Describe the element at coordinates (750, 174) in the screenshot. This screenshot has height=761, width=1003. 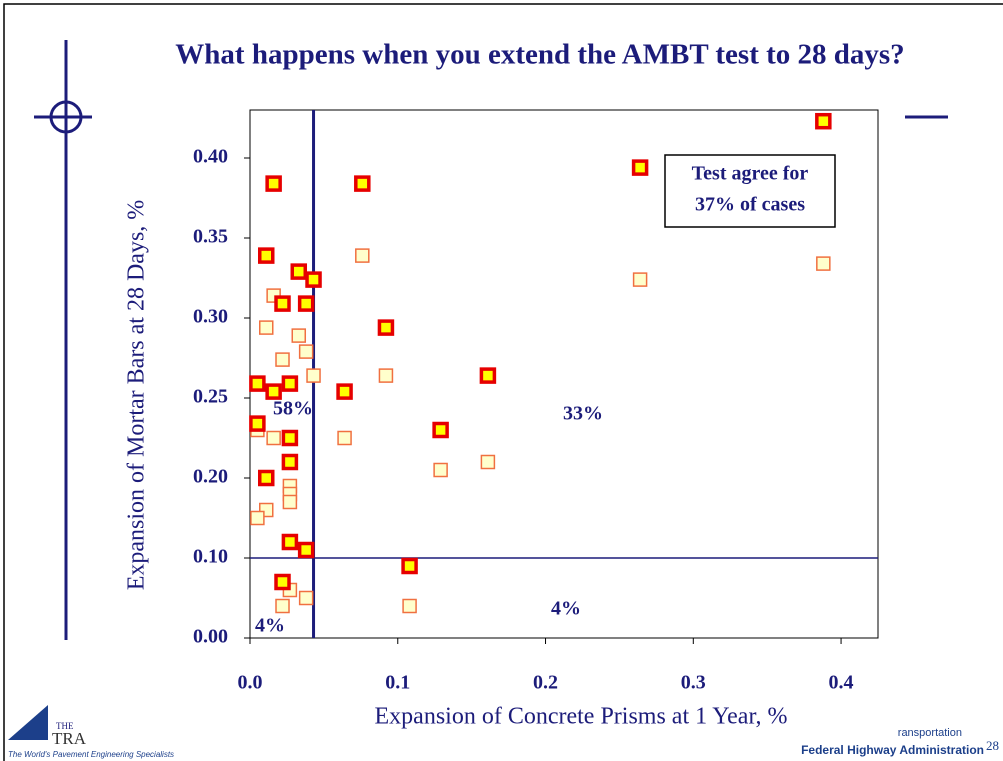
I see `box-text: Test agree for` at that location.